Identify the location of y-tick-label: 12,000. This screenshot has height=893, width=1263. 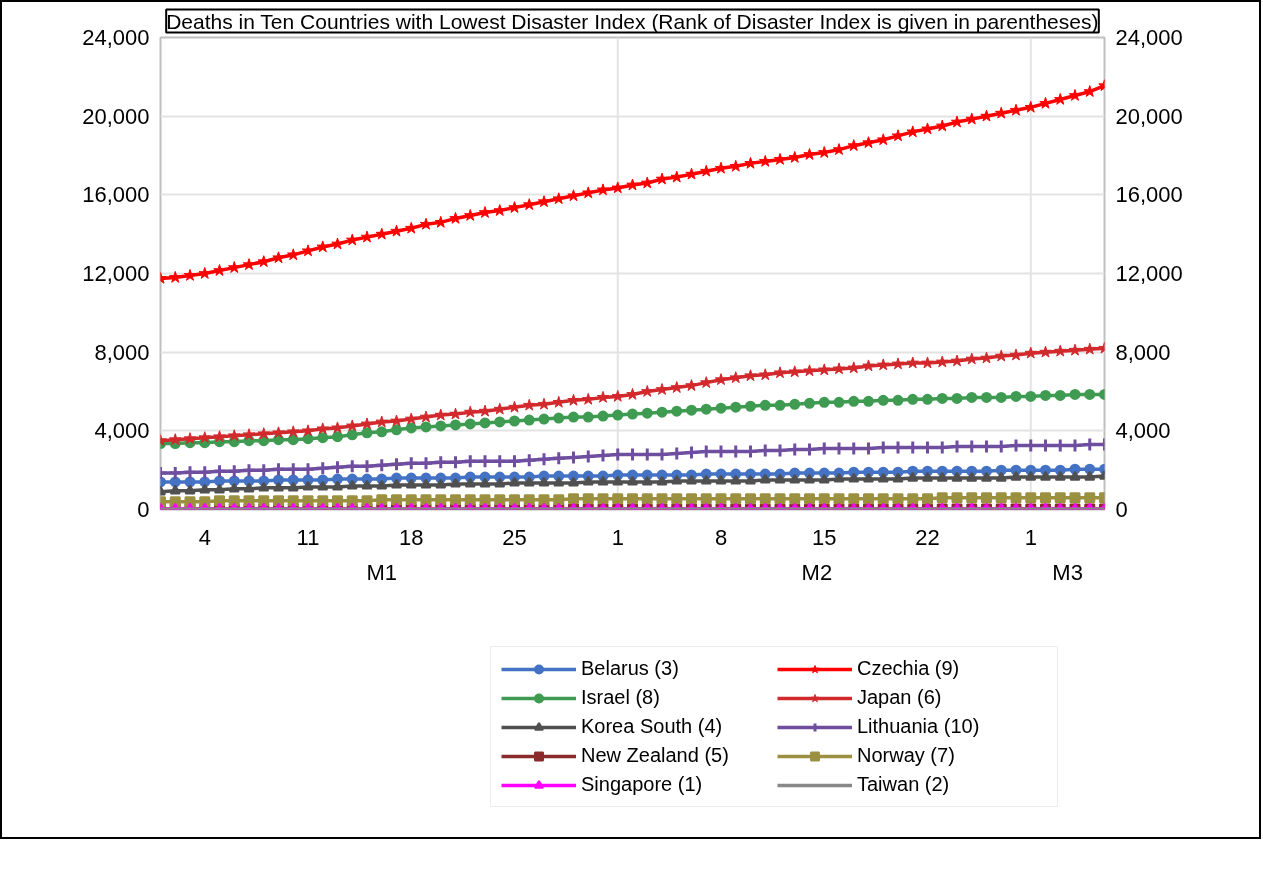
(116, 273).